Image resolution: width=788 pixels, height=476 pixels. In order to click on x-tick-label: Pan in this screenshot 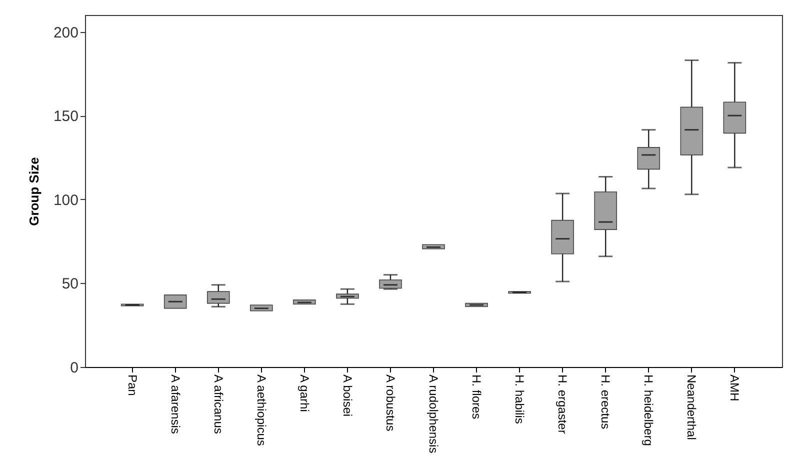, I will do `click(132, 385)`.